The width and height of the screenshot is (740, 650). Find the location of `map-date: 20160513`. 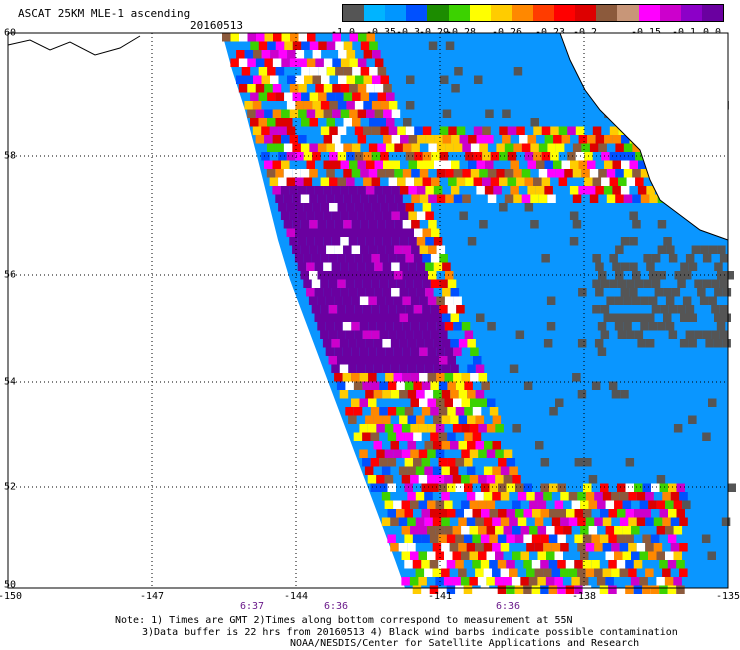

map-date: 20160513 is located at coordinates (216, 25).